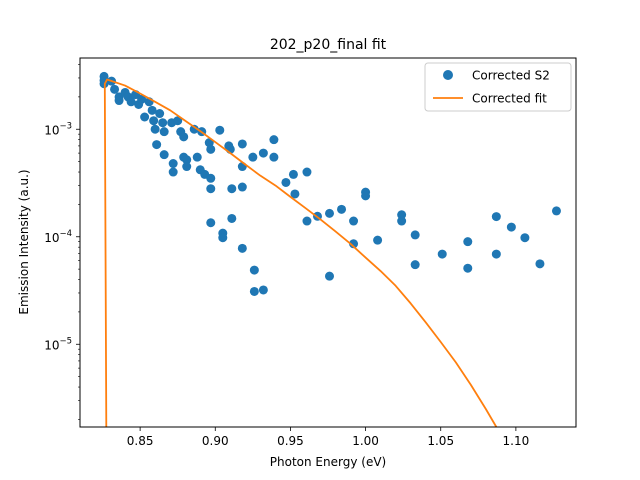 This screenshot has width=640, height=480. What do you see at coordinates (328, 437) in the screenshot?
I see `x-axis-ticks: 0.85 0.90 0.95 1.00 1.05 1.10` at bounding box center [328, 437].